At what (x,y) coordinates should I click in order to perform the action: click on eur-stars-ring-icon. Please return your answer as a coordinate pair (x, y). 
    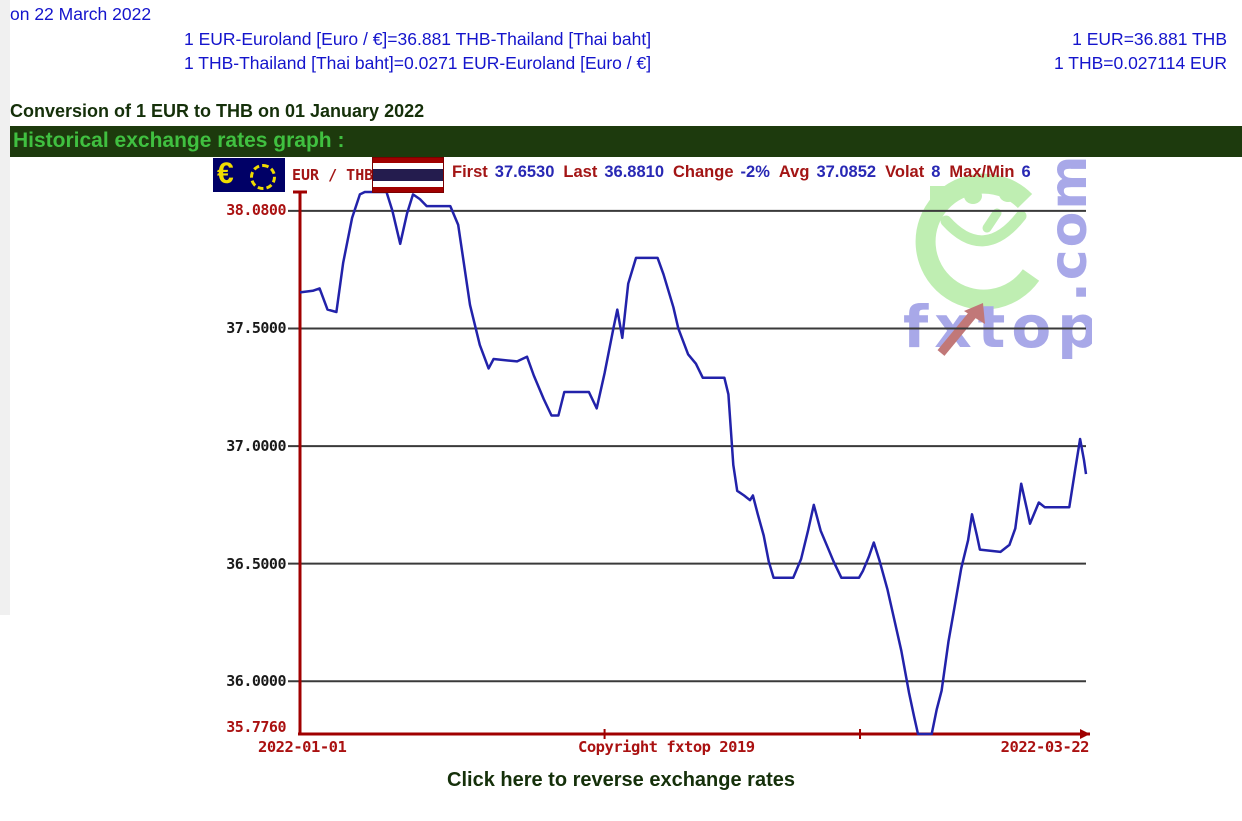
    Looking at the image, I should click on (263, 177).